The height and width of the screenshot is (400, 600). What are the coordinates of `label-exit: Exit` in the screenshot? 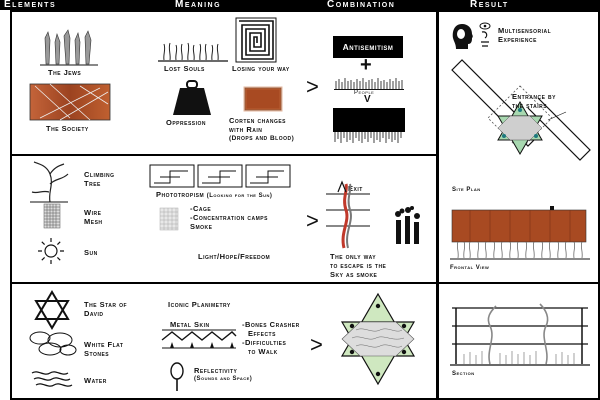 It's located at (355, 188).